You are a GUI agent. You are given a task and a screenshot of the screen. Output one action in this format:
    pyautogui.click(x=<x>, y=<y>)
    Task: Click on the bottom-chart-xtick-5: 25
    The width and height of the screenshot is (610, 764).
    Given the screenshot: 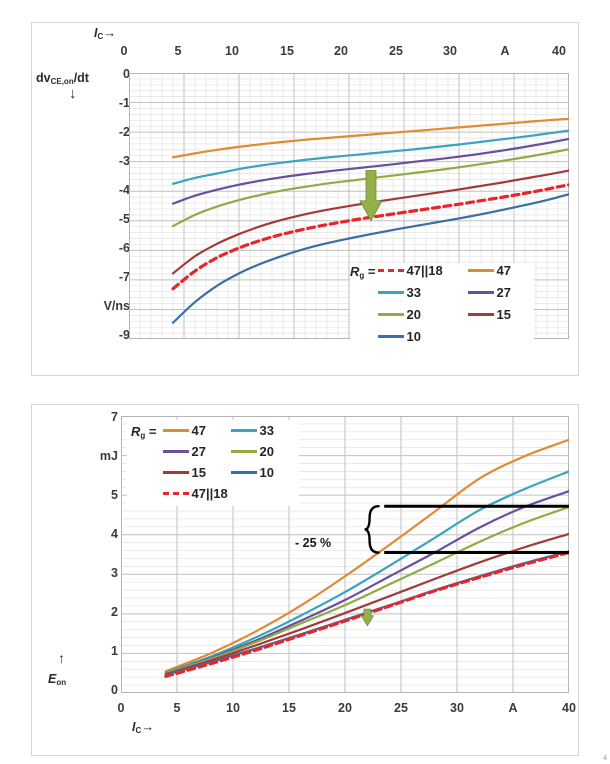 What is the action you would take?
    pyautogui.click(x=401, y=708)
    